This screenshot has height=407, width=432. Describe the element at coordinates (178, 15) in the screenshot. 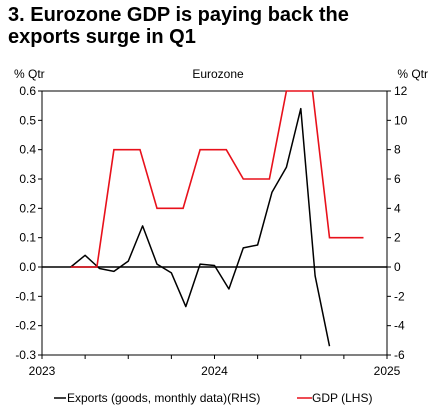

I see `title-line-1: 3. Eurozone GDP is paying back the` at that location.